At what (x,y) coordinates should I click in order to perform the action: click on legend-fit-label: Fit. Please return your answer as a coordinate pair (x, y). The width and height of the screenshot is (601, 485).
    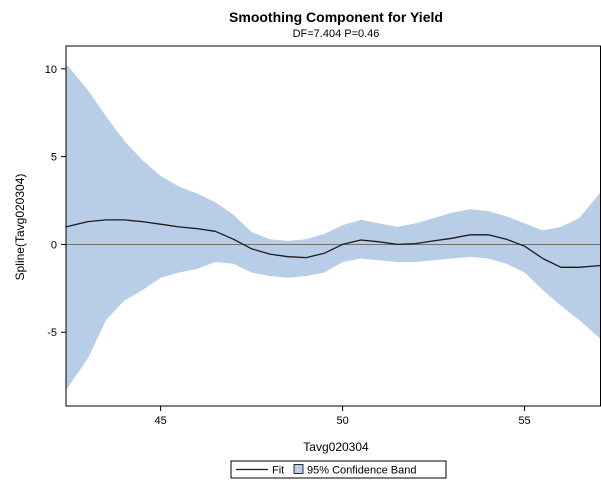
    Looking at the image, I should click on (278, 471).